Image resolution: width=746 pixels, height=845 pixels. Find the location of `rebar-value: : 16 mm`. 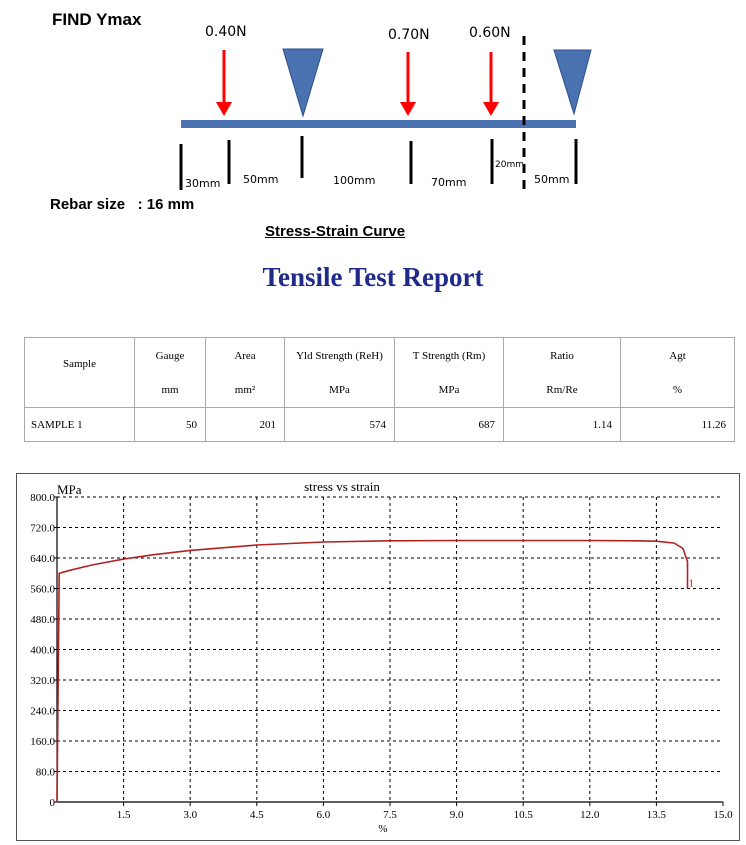

rebar-value: : 16 mm is located at coordinates (166, 204).